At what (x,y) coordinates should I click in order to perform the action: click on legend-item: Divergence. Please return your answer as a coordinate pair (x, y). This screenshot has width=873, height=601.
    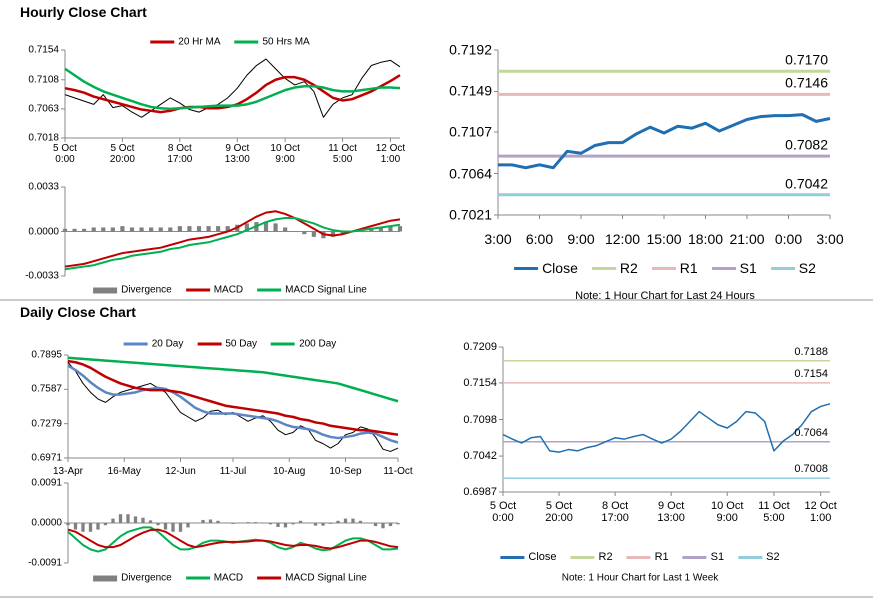
    Looking at the image, I should click on (132, 578).